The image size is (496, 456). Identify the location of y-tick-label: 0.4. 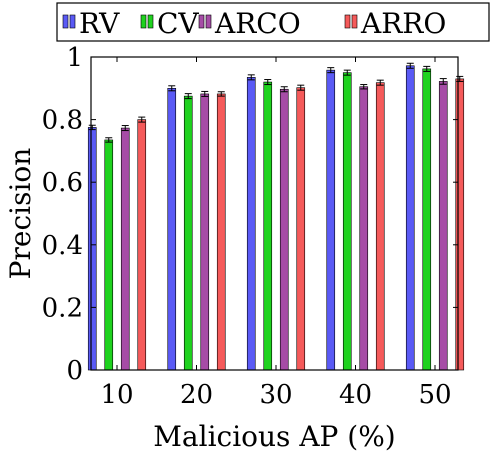
(62, 246).